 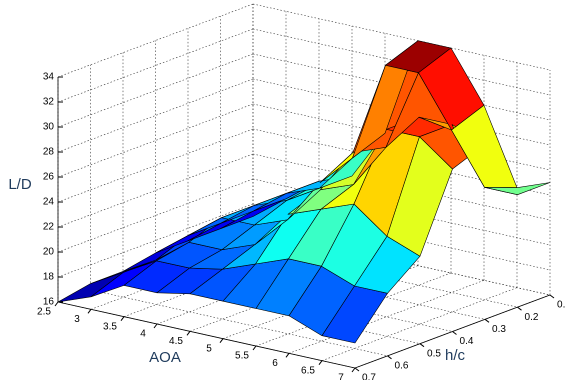 I want to click on y-tick-label: 0.5, so click(x=434, y=353).